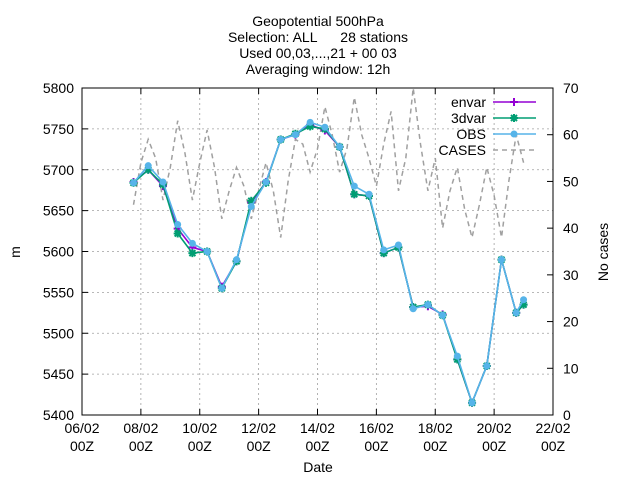 This screenshot has height=480, width=640. What do you see at coordinates (58, 333) in the screenshot?
I see `y-tick-label: 5500` at bounding box center [58, 333].